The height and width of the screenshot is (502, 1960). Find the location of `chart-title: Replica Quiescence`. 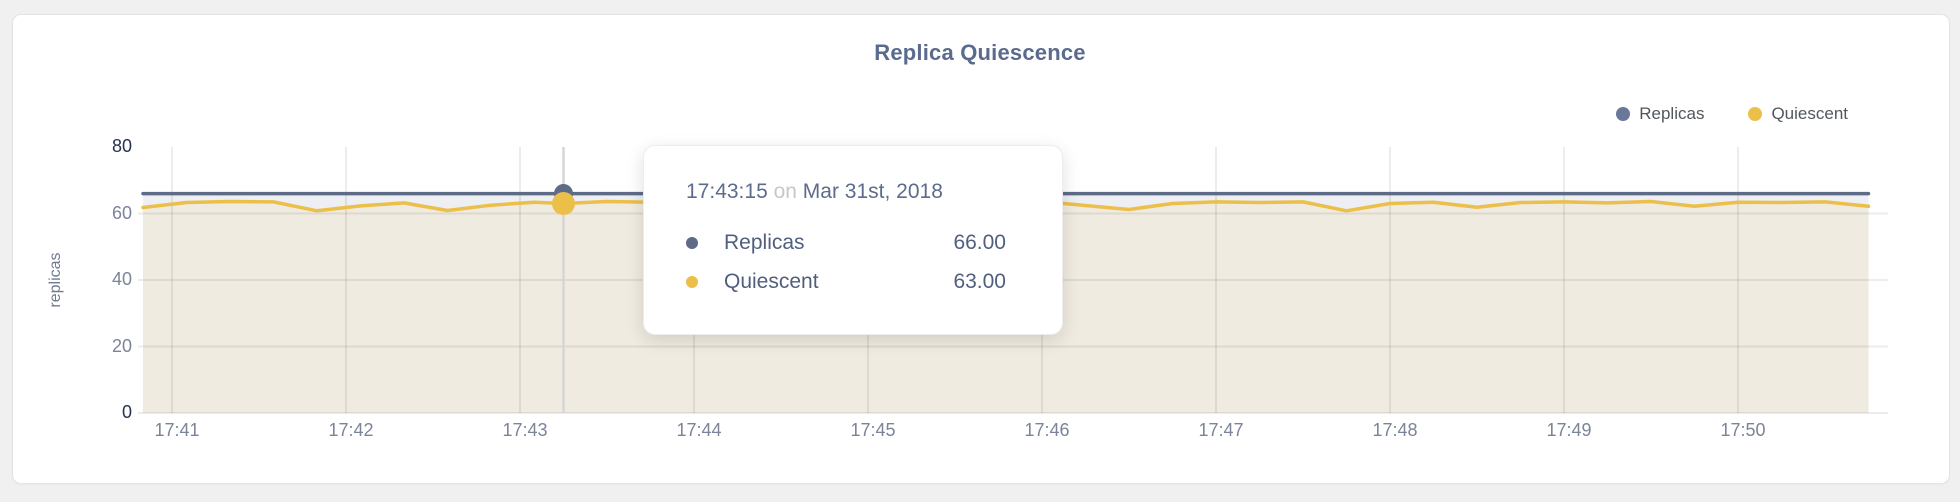

chart-title: Replica Quiescence is located at coordinates (980, 52).